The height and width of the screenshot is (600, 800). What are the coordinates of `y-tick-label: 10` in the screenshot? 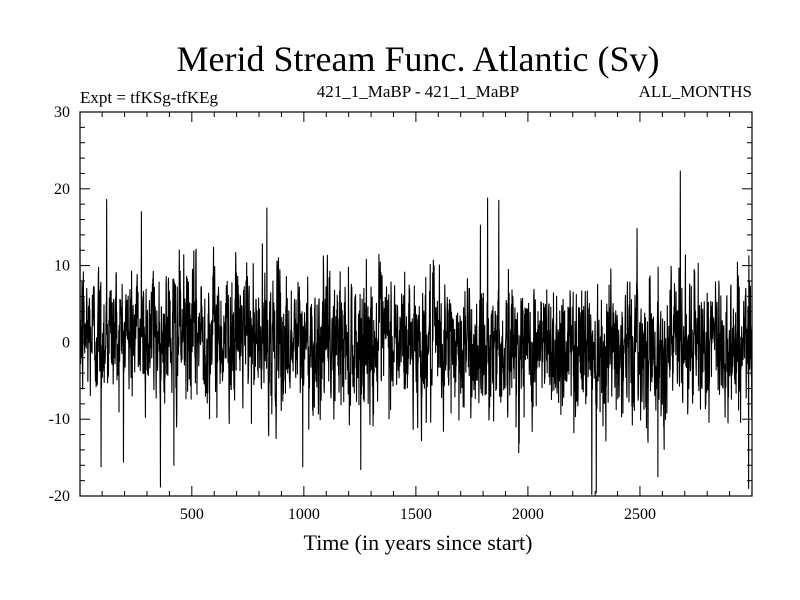 It's located at (62, 266).